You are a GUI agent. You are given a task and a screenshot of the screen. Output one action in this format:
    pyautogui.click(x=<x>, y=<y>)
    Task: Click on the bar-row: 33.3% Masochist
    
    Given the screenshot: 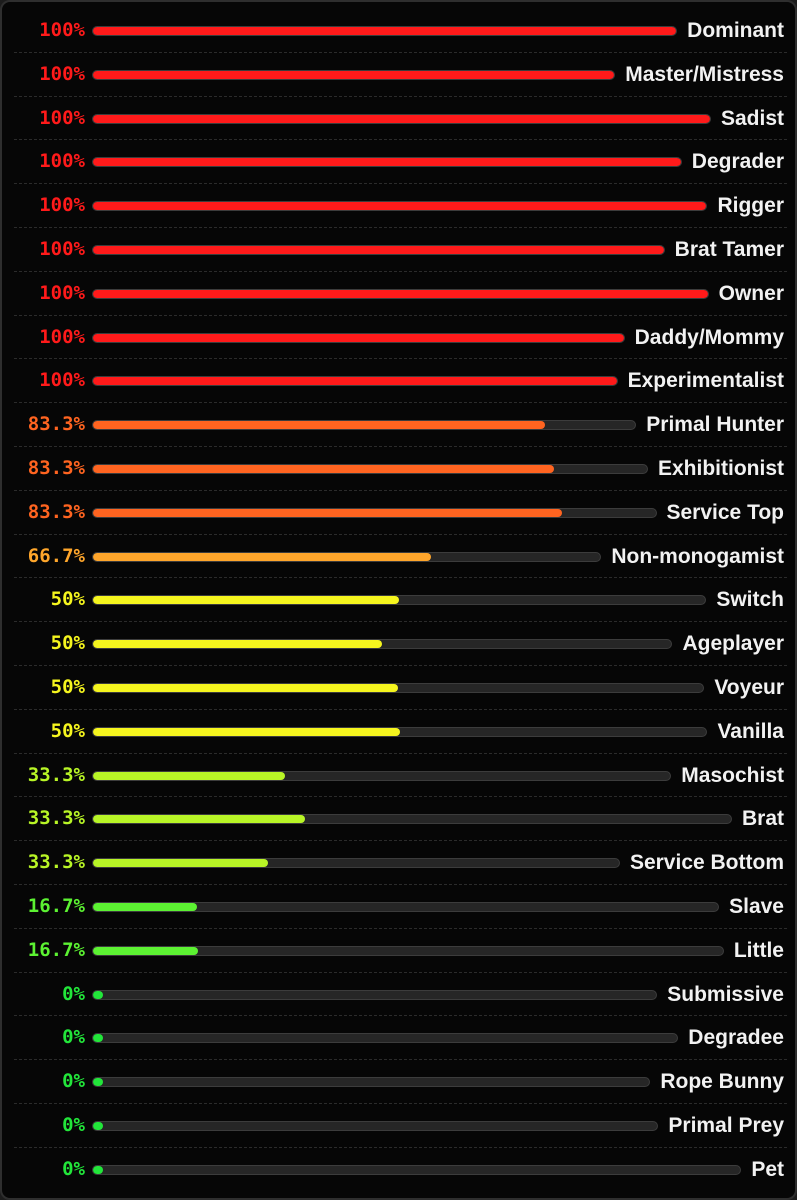 What is the action you would take?
    pyautogui.click(x=400, y=776)
    